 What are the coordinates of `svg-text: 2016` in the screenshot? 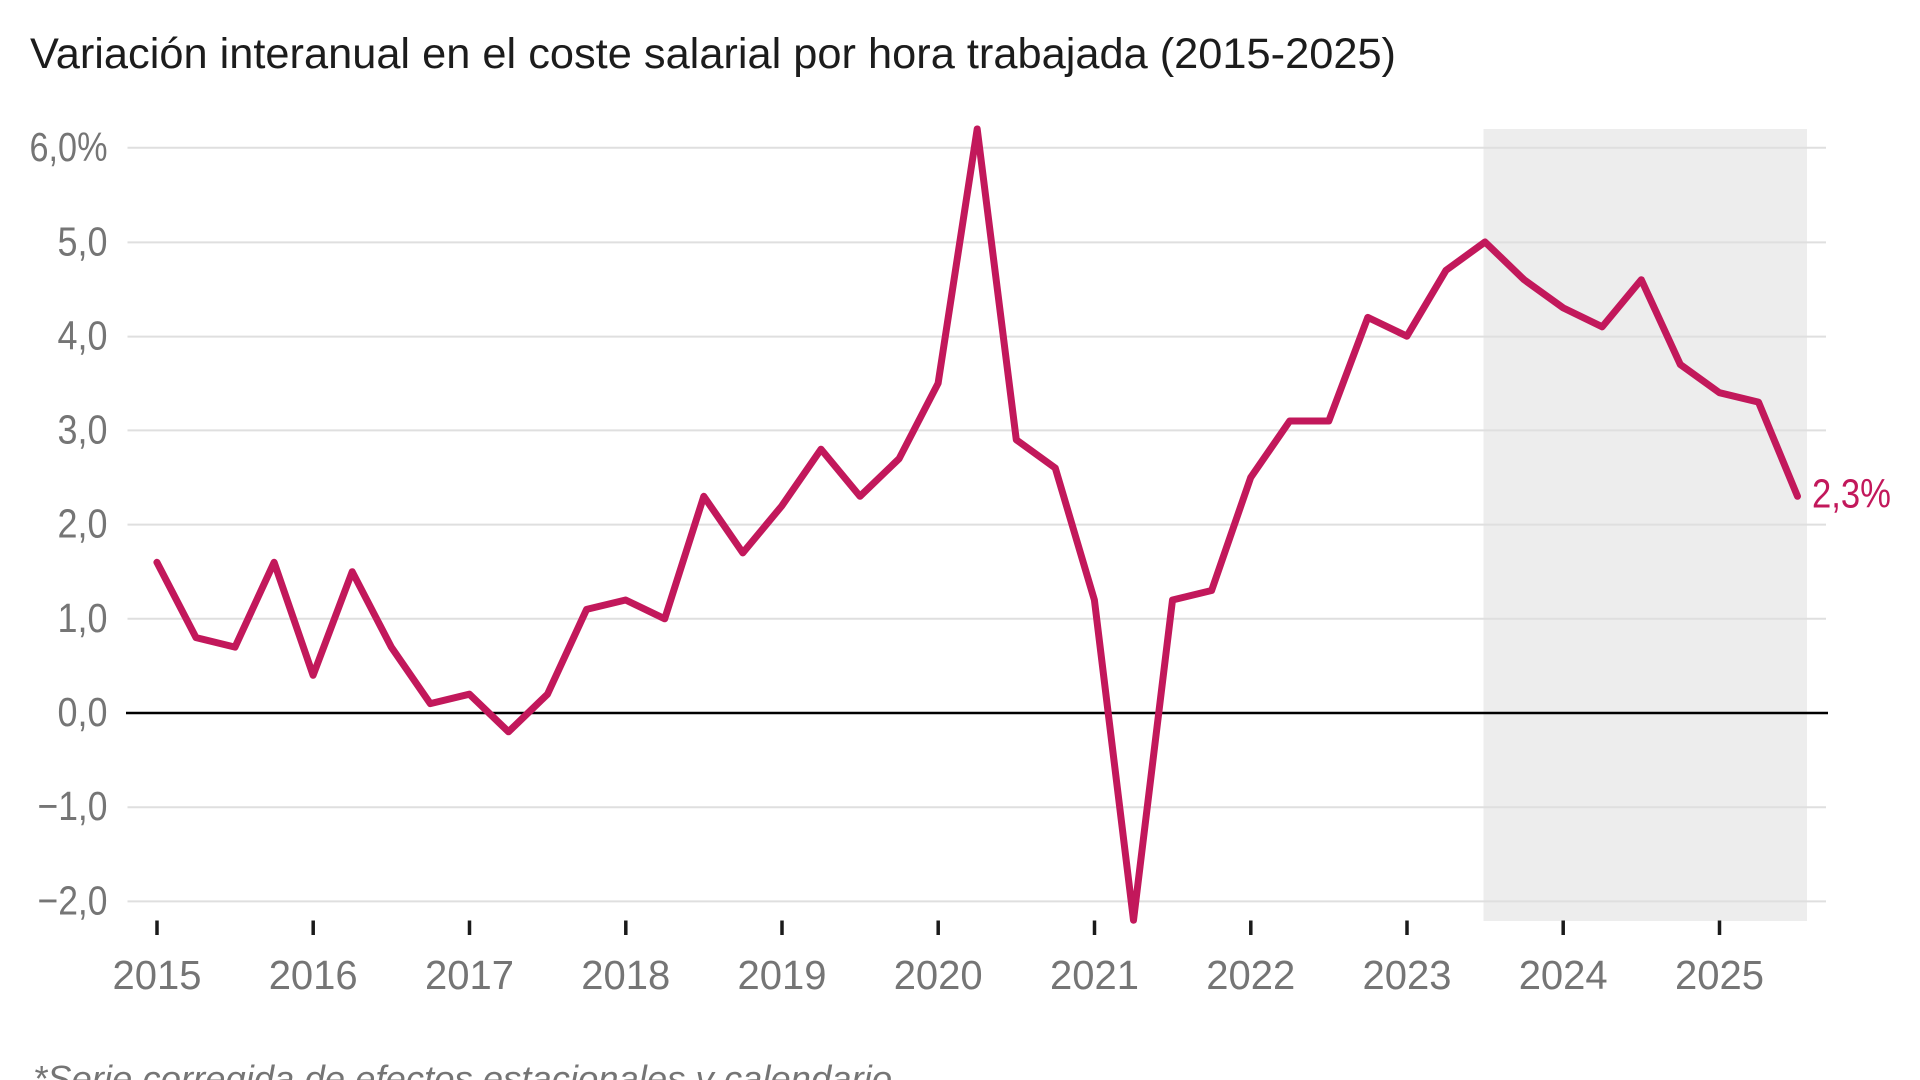 It's located at (313, 975).